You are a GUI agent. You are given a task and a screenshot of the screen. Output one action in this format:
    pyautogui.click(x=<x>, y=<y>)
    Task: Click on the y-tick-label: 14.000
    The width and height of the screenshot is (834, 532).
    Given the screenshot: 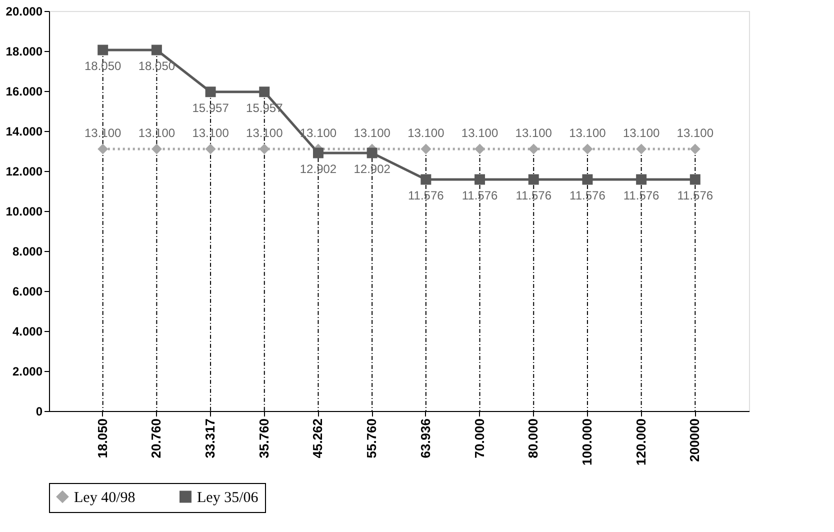 What is the action you would take?
    pyautogui.click(x=24, y=131)
    